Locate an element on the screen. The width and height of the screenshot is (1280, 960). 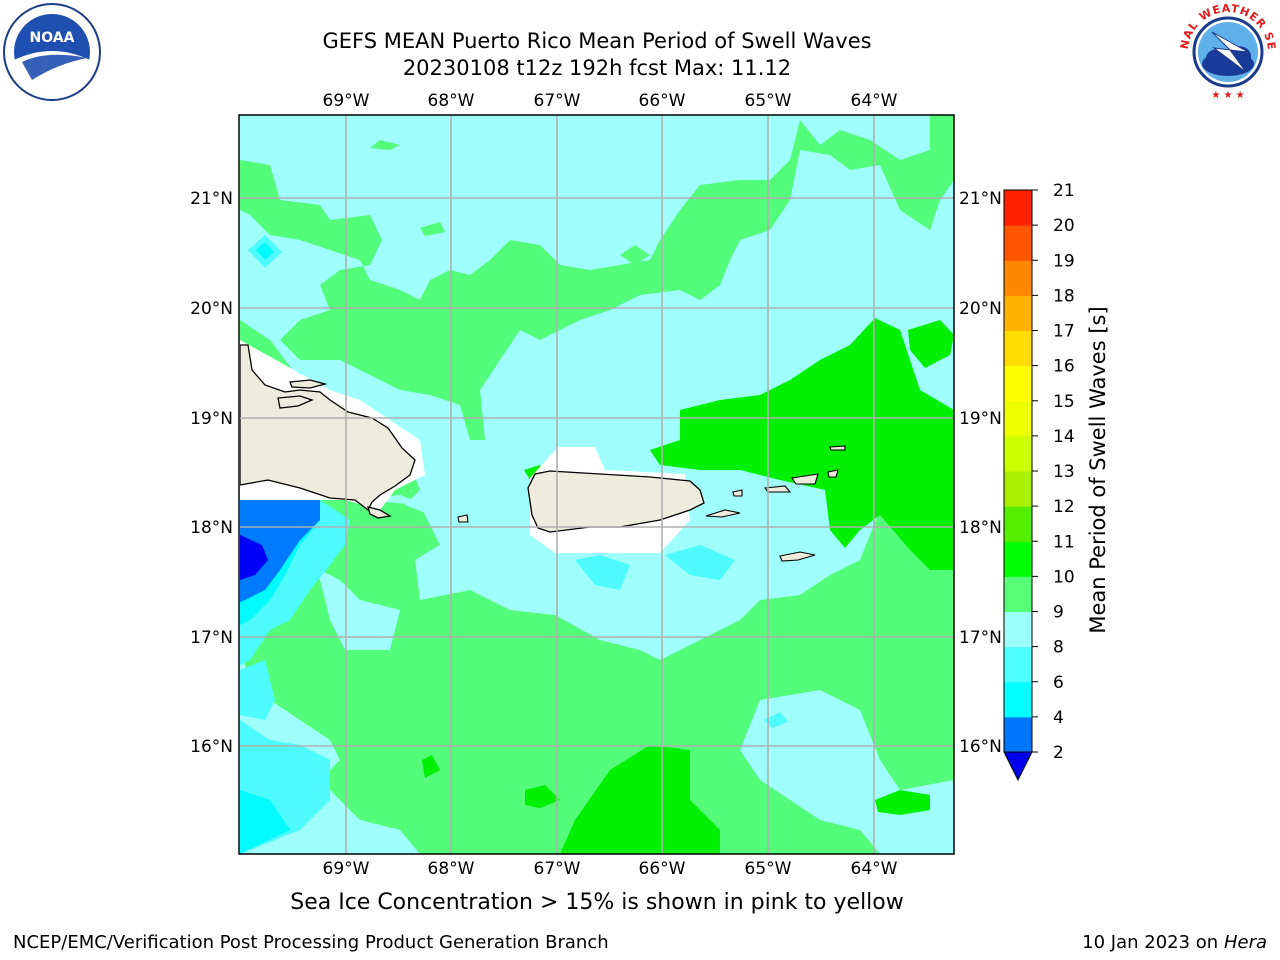
period-10-11-region is located at coordinates (802, 444).